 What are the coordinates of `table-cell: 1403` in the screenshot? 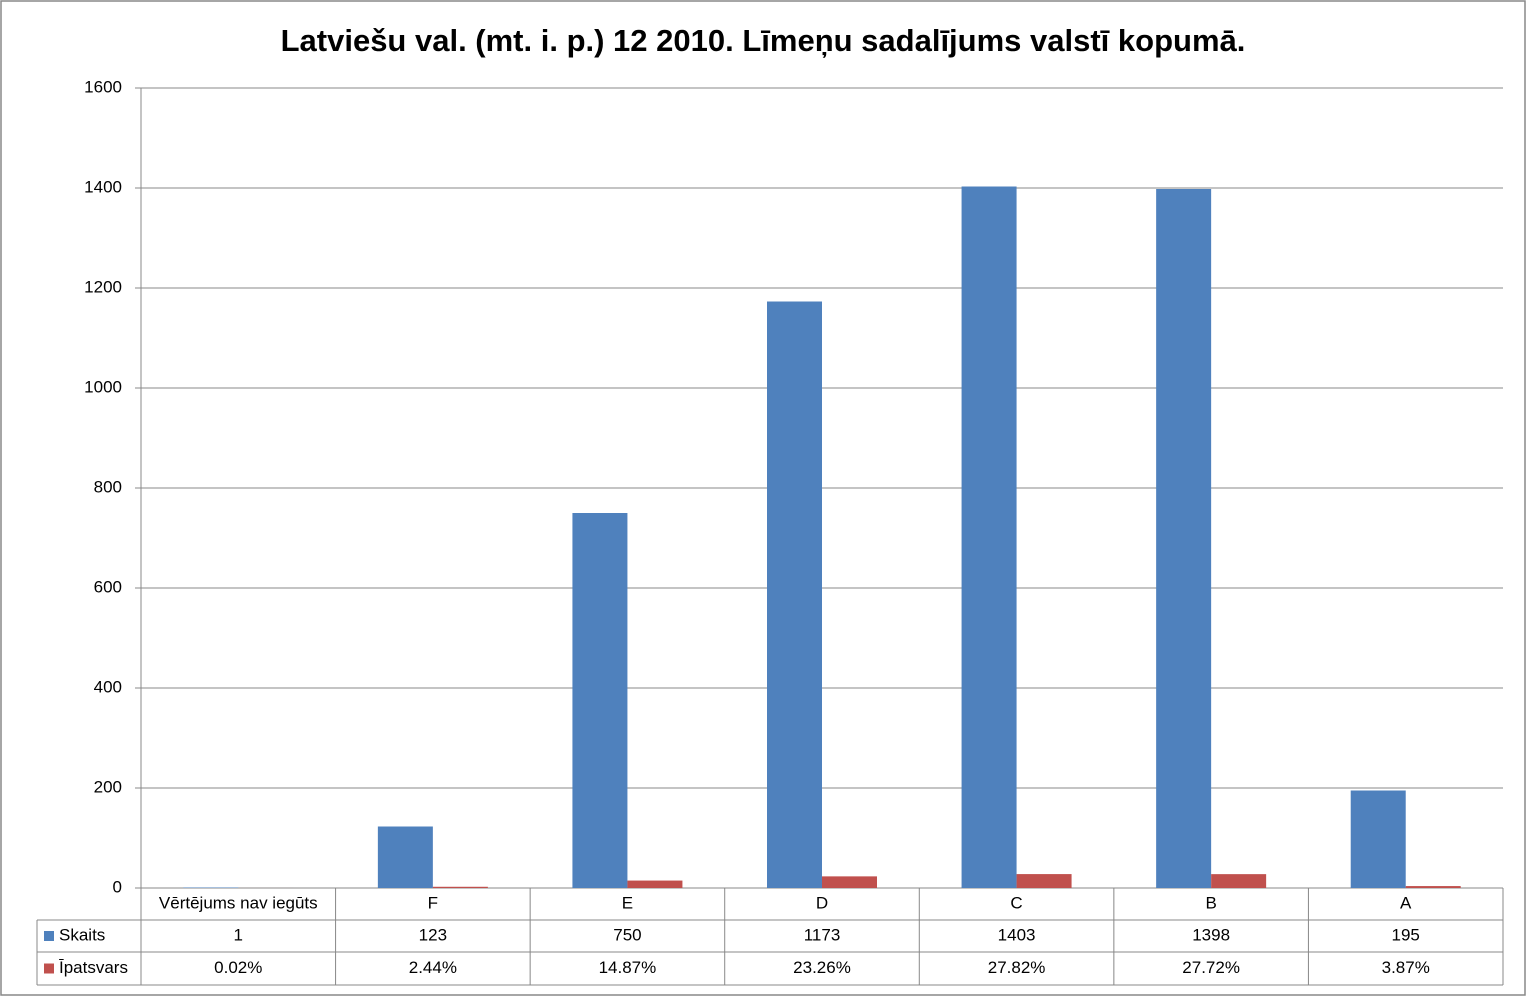 It's located at (1017, 934).